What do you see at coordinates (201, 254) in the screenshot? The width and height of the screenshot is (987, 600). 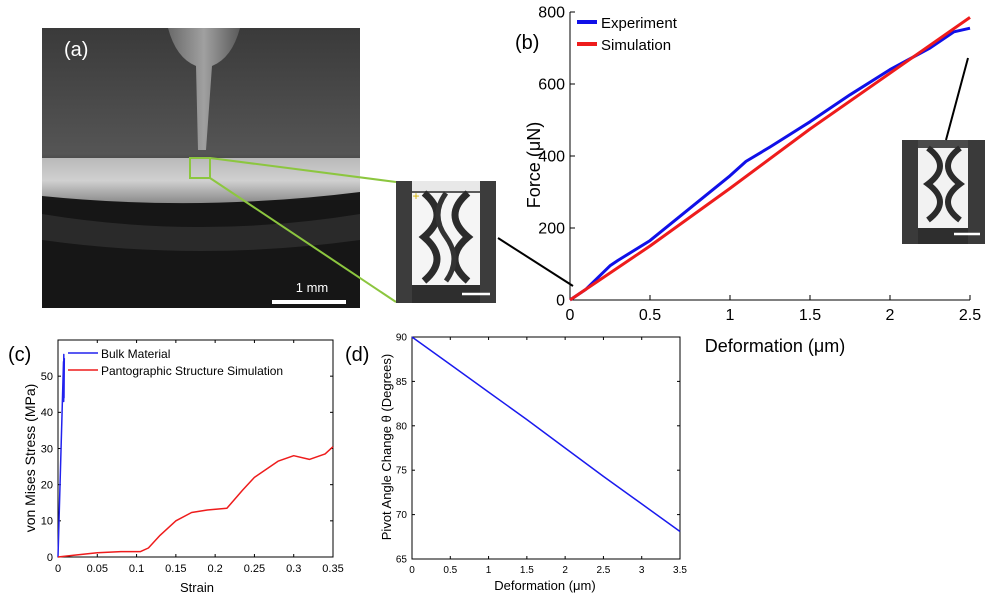 I see `sem-lower-shadow` at bounding box center [201, 254].